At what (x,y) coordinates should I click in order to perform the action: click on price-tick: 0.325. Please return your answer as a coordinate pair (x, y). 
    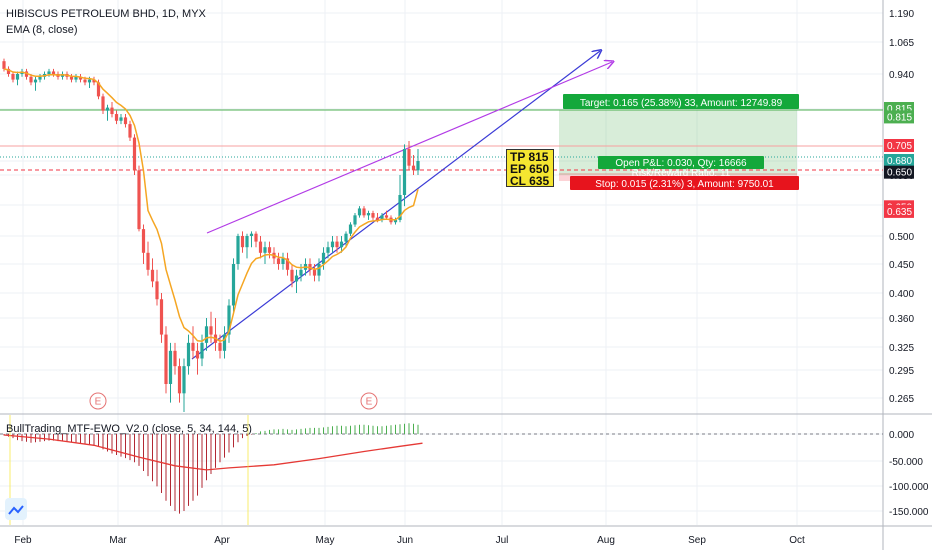
    Looking at the image, I should click on (901, 348).